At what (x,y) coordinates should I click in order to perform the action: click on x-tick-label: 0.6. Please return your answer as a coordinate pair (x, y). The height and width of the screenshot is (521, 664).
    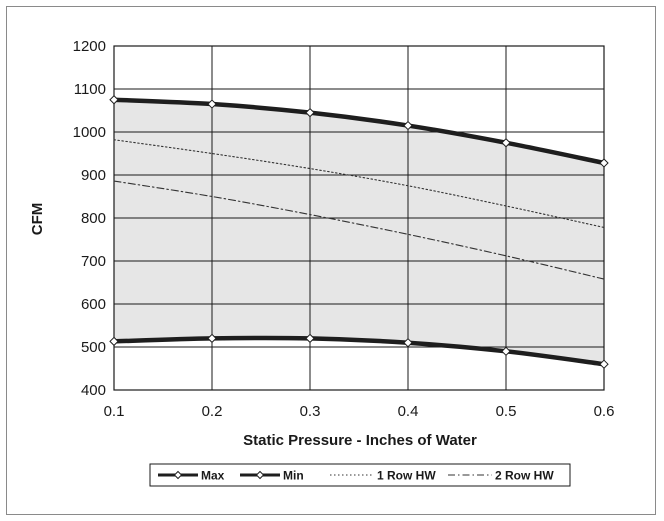
    Looking at the image, I should click on (604, 411).